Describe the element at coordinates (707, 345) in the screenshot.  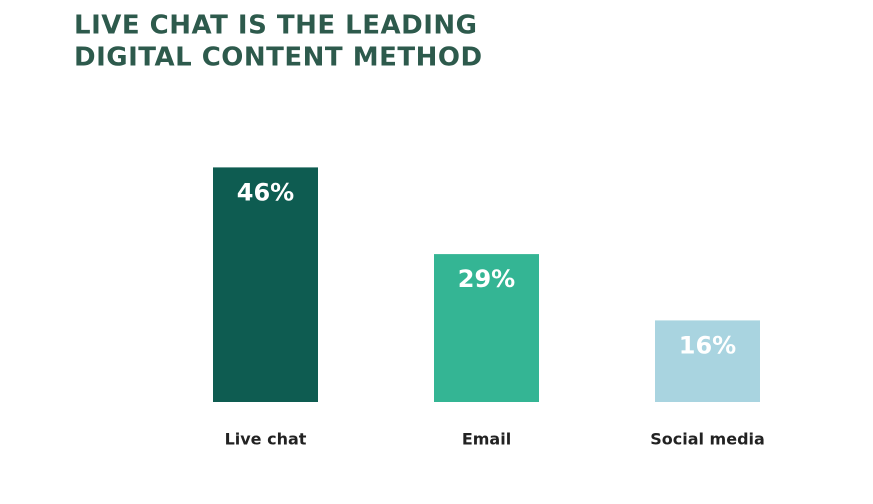
I see `value-label: 16%` at that location.